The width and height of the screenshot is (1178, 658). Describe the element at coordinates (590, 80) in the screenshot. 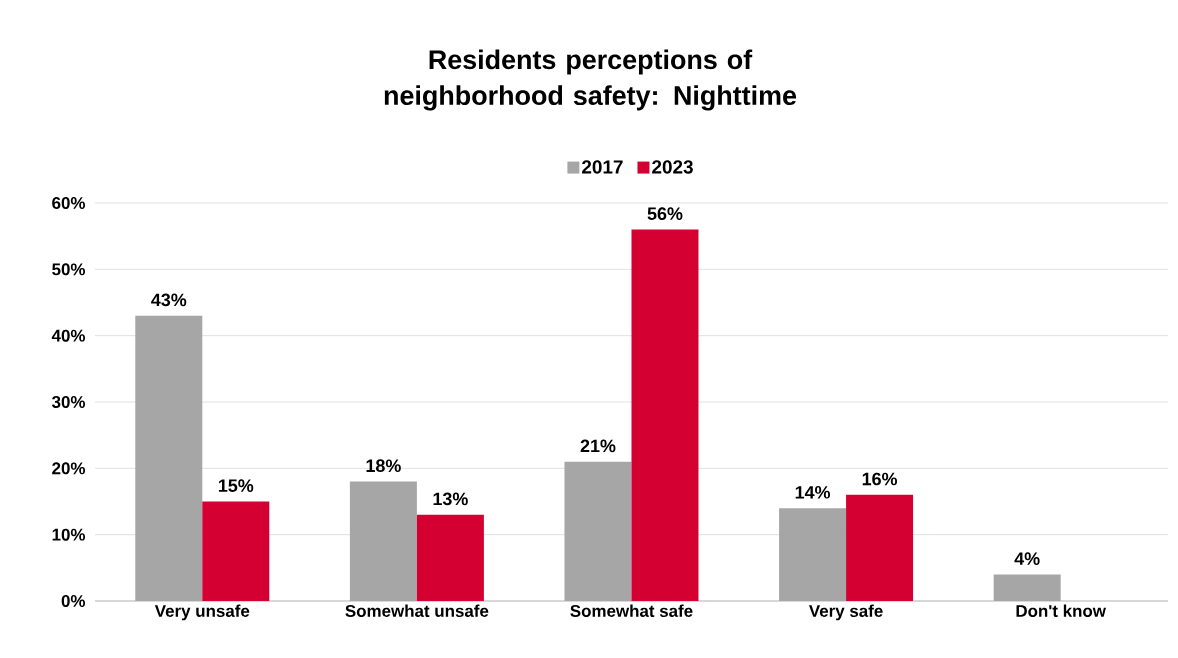

I see `chart-title: Residents perceptions of neighborhood safety: Nighttime` at that location.